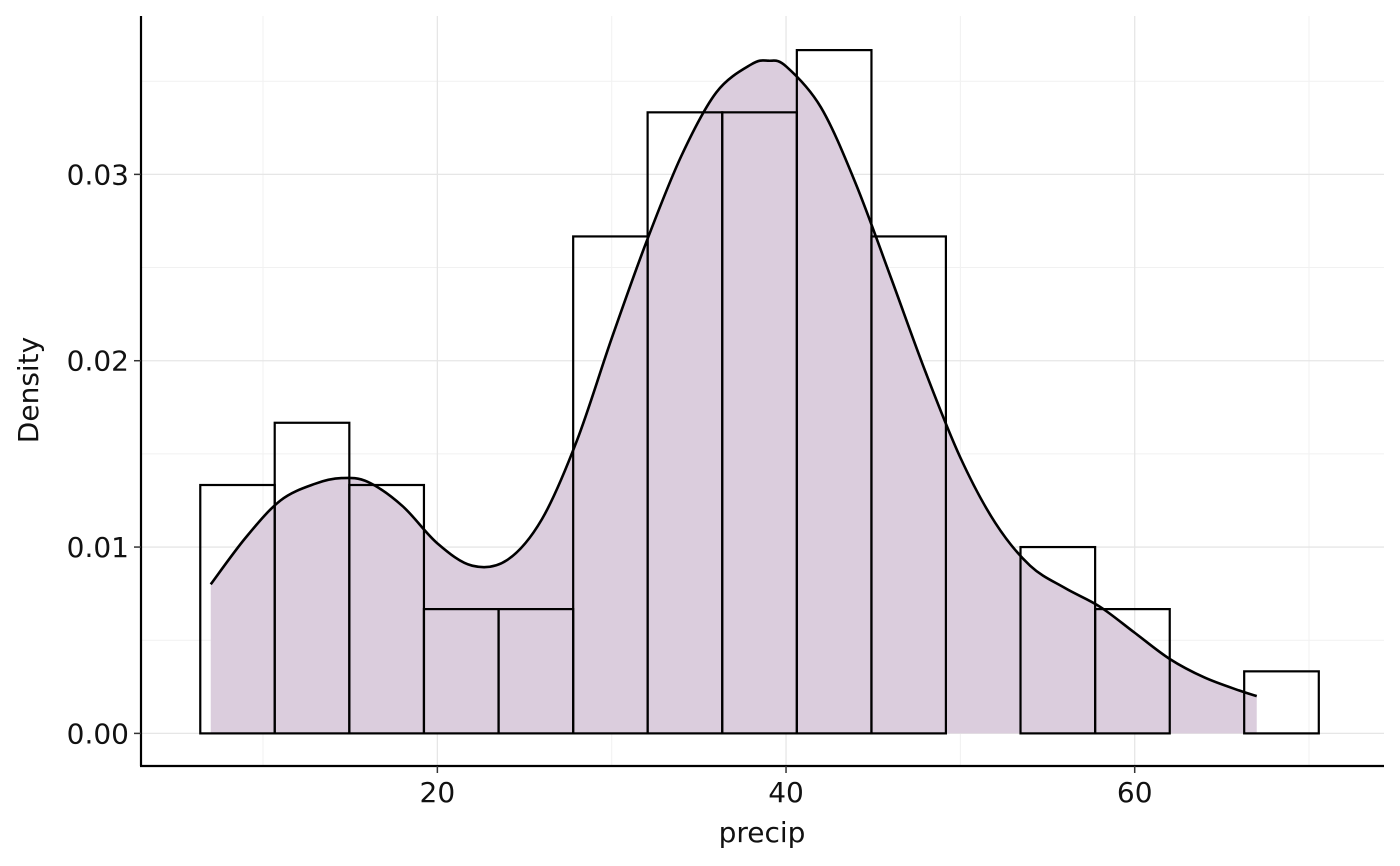 This screenshot has height=866, width=1400. What do you see at coordinates (98, 733) in the screenshot?
I see `y-tick-label: 0.00` at bounding box center [98, 733].